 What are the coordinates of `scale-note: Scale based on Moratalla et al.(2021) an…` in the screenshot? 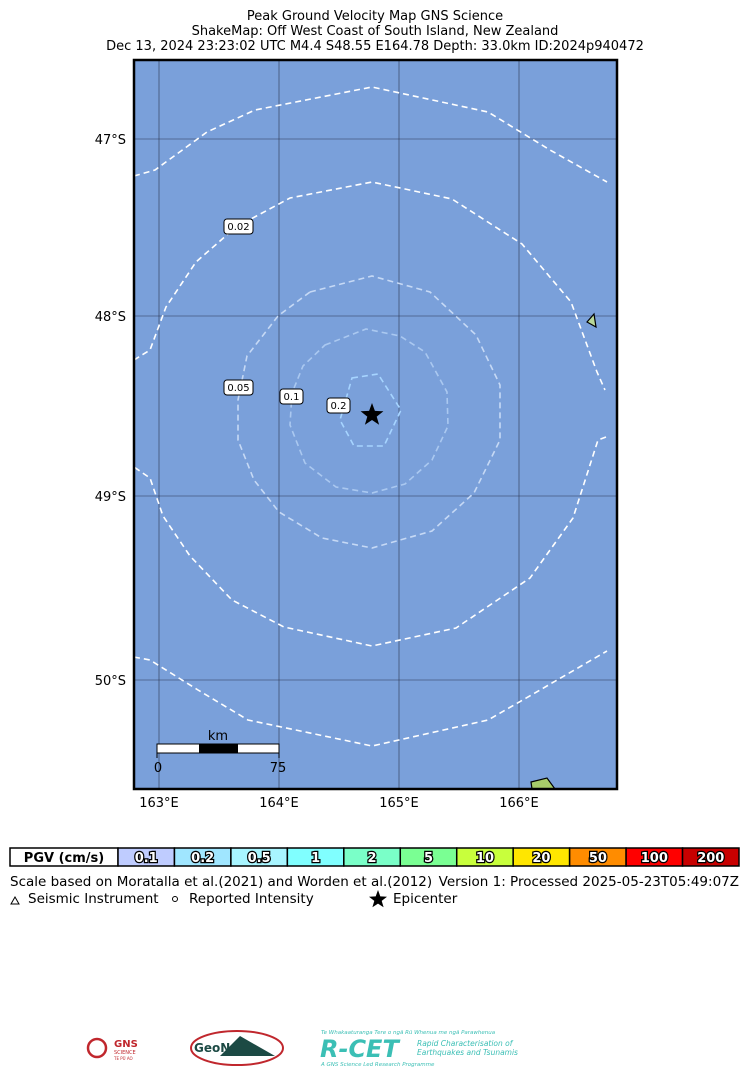 It's located at (221, 882).